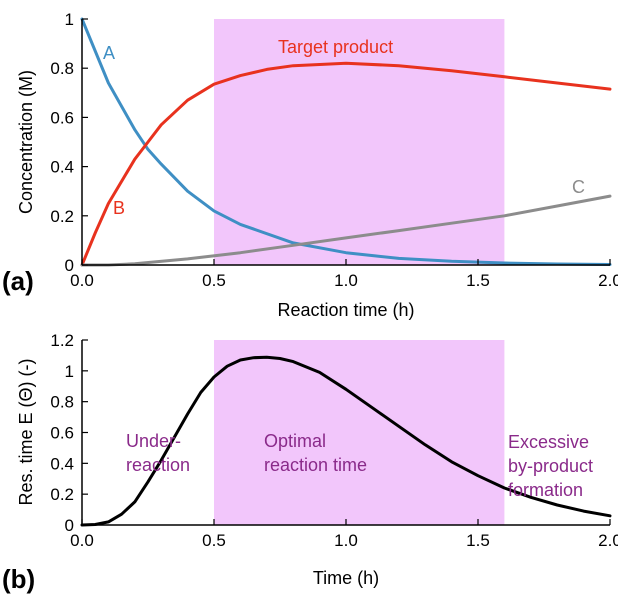  I want to click on series-line-a-c, so click(346, 230).